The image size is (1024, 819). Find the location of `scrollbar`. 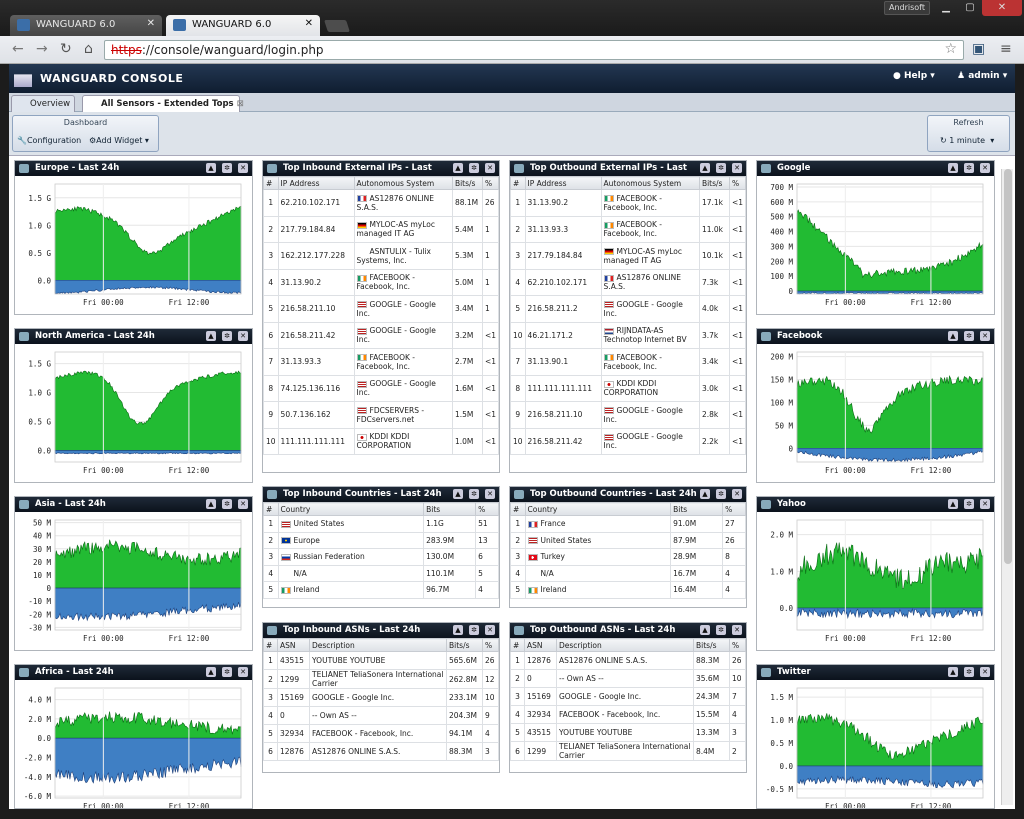

scrollbar is located at coordinates (1007, 487).